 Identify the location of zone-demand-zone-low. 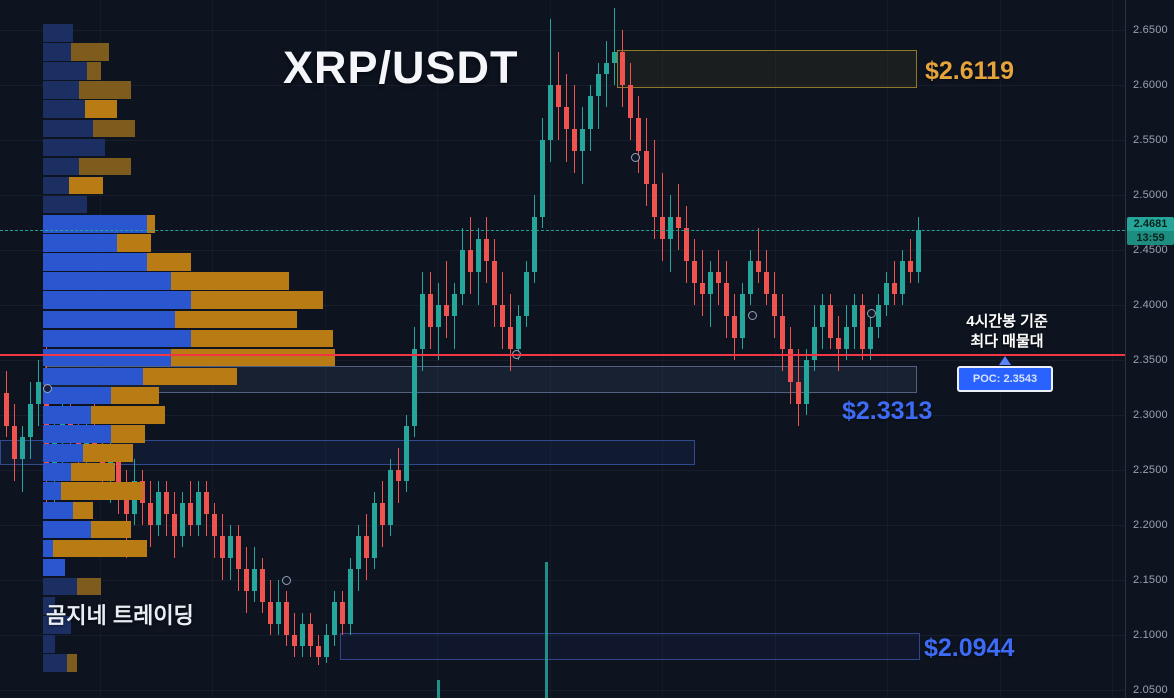
(630, 646).